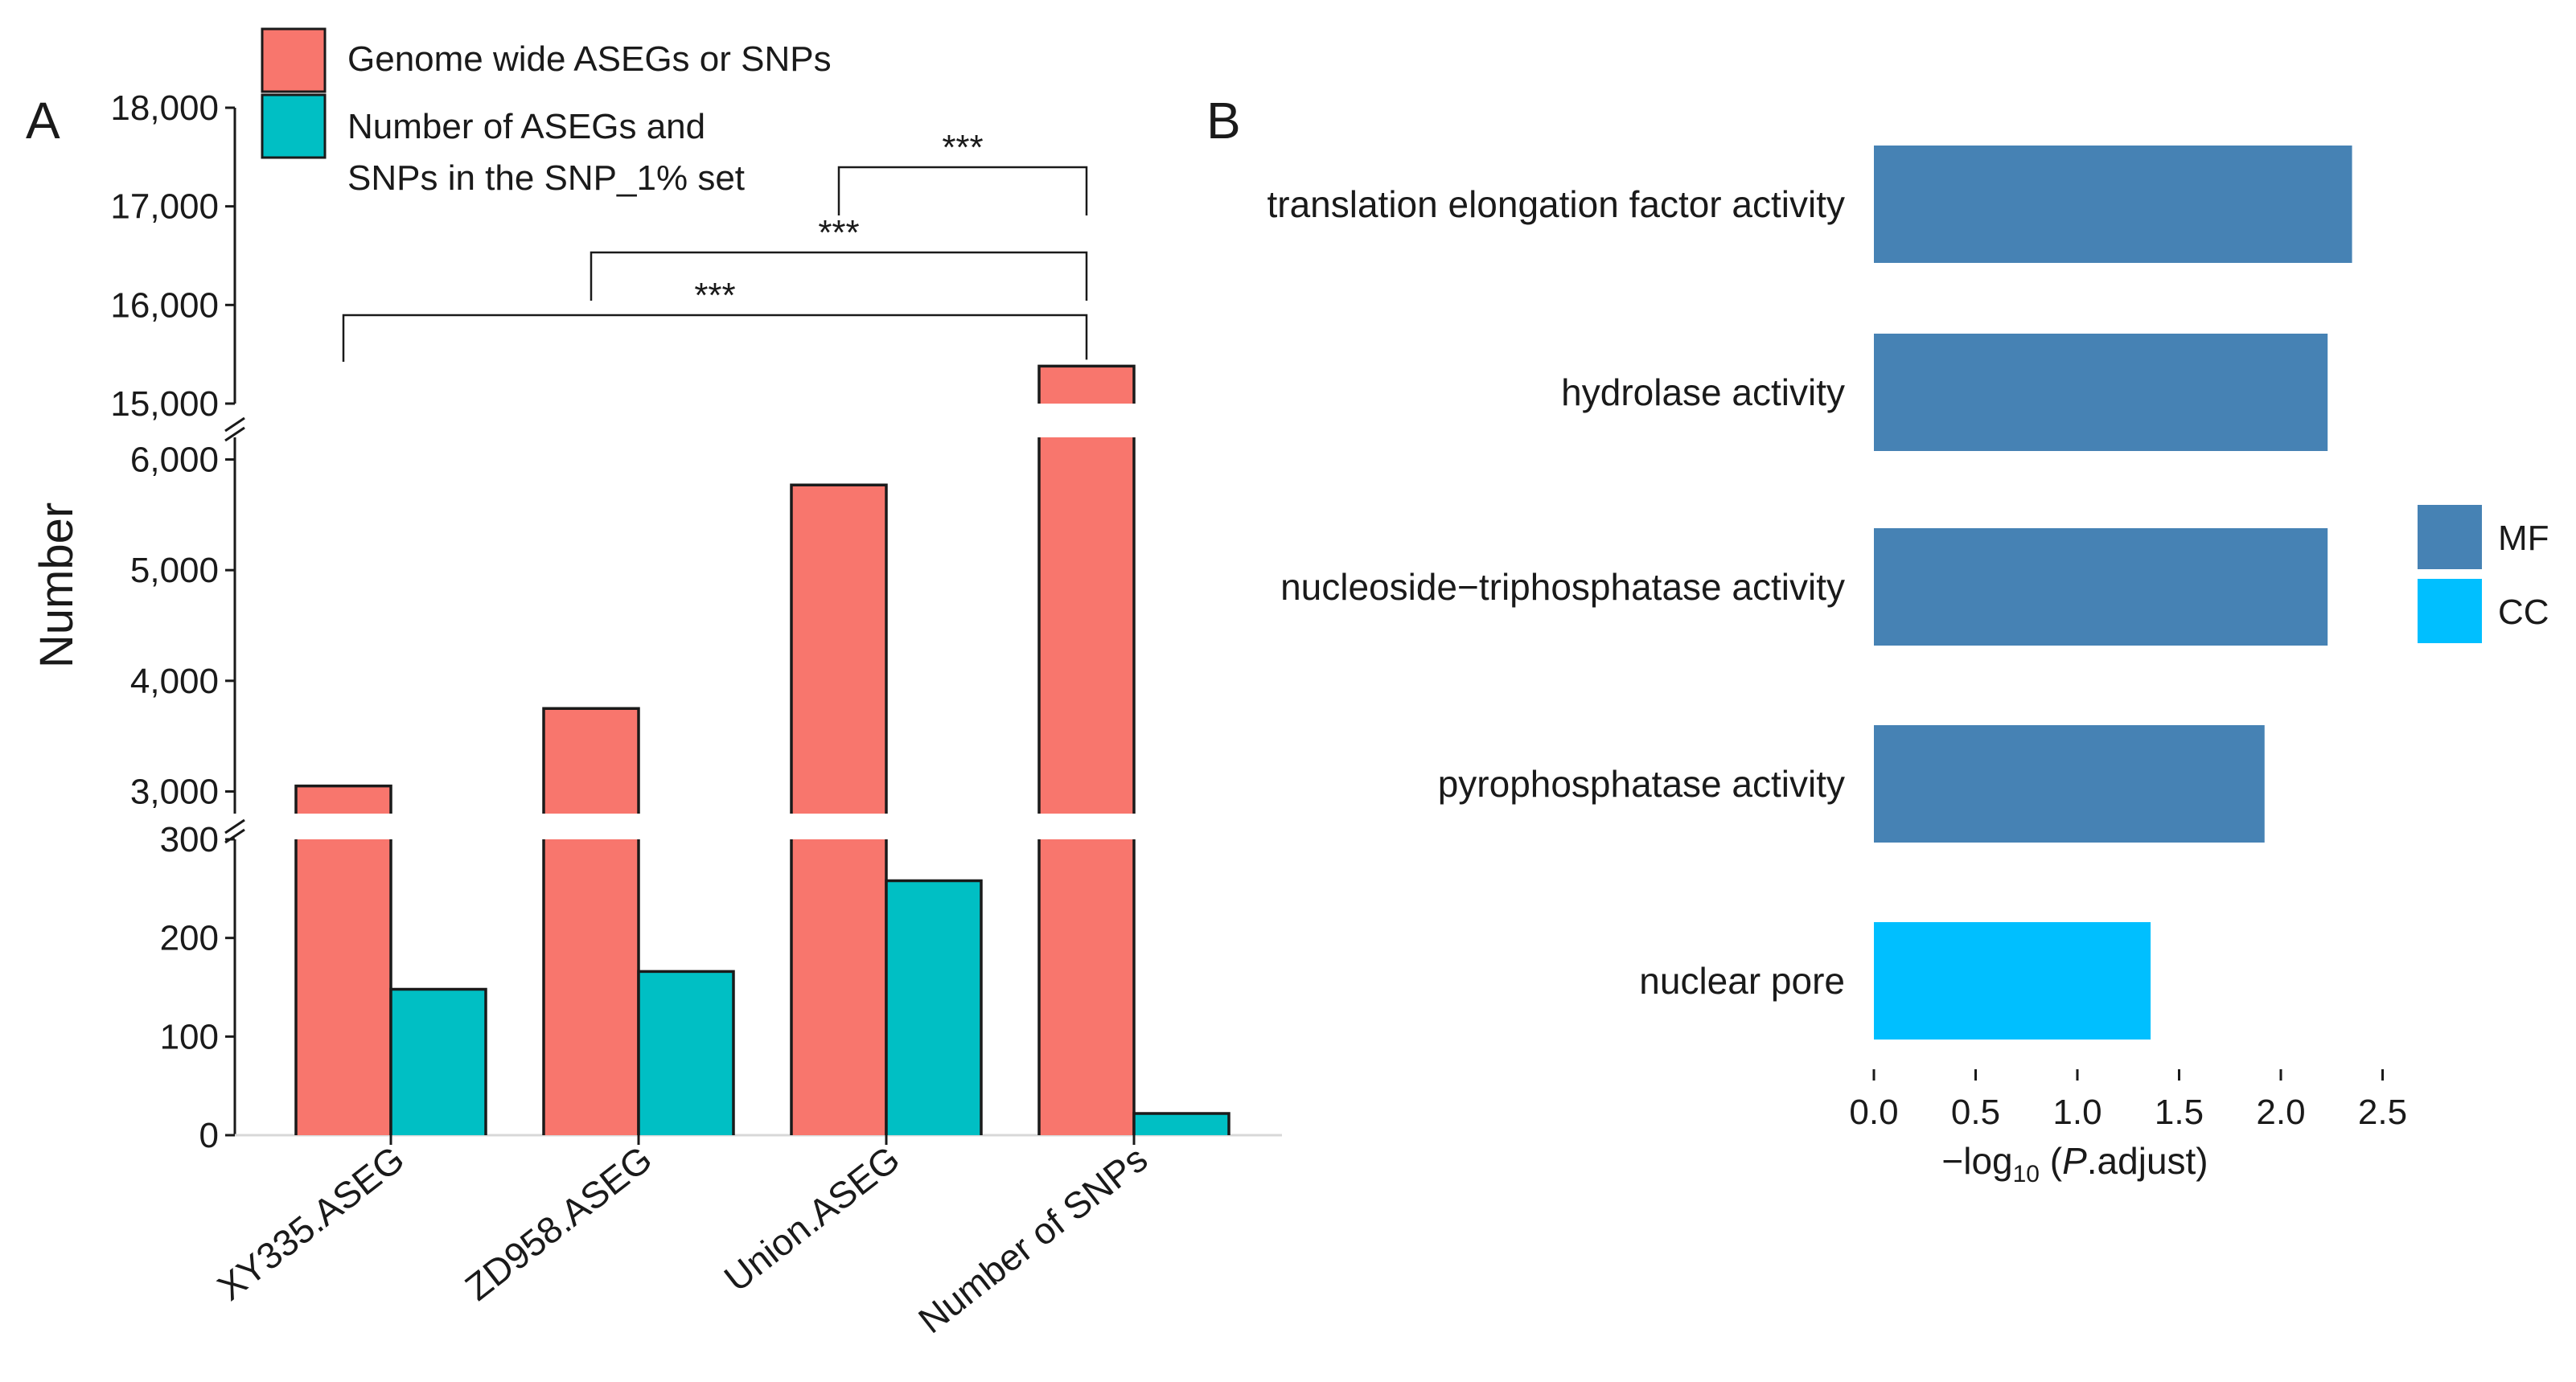 This screenshot has width=2576, height=1382. What do you see at coordinates (1223, 121) in the screenshot?
I see `panel-letter-b: B` at bounding box center [1223, 121].